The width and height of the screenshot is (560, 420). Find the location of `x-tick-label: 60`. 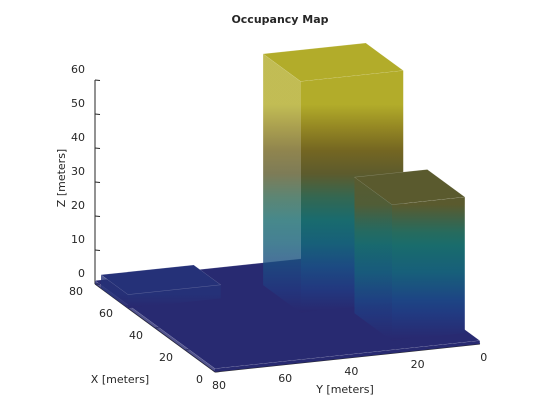

x-tick-label: 60 is located at coordinates (106, 313).